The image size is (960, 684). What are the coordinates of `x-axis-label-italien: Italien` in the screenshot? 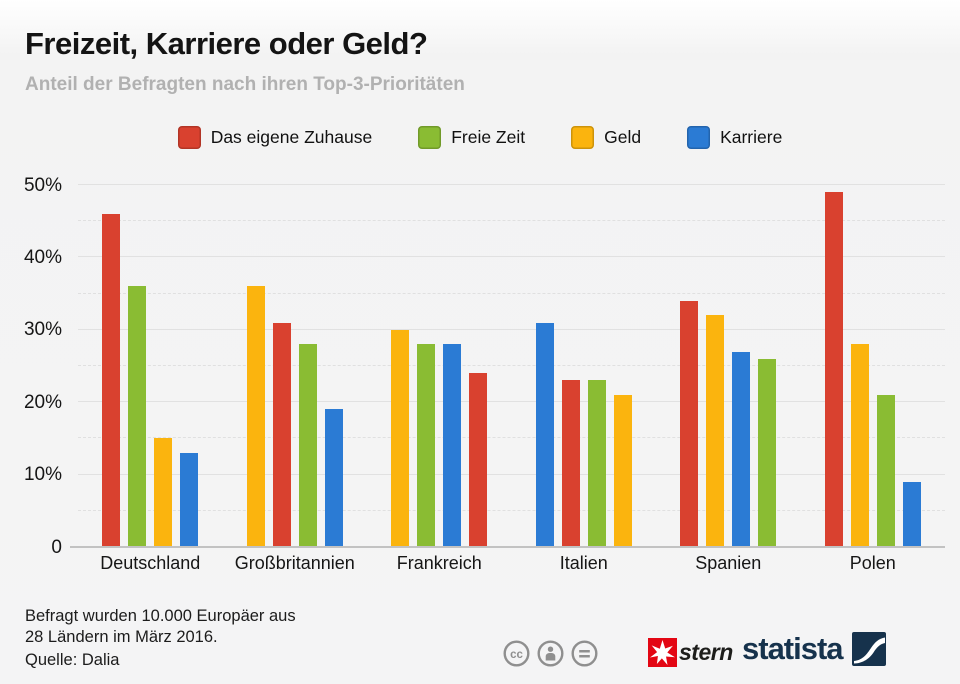 It's located at (583, 563).